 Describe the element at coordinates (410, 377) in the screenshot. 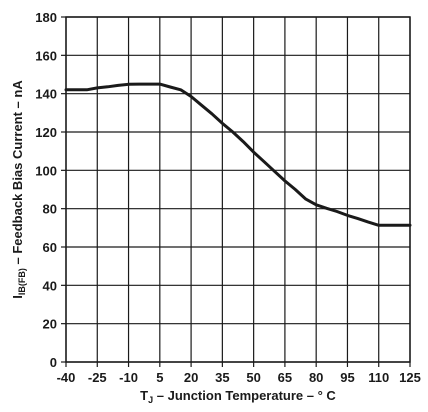

I see `x-tick-label: 125` at that location.